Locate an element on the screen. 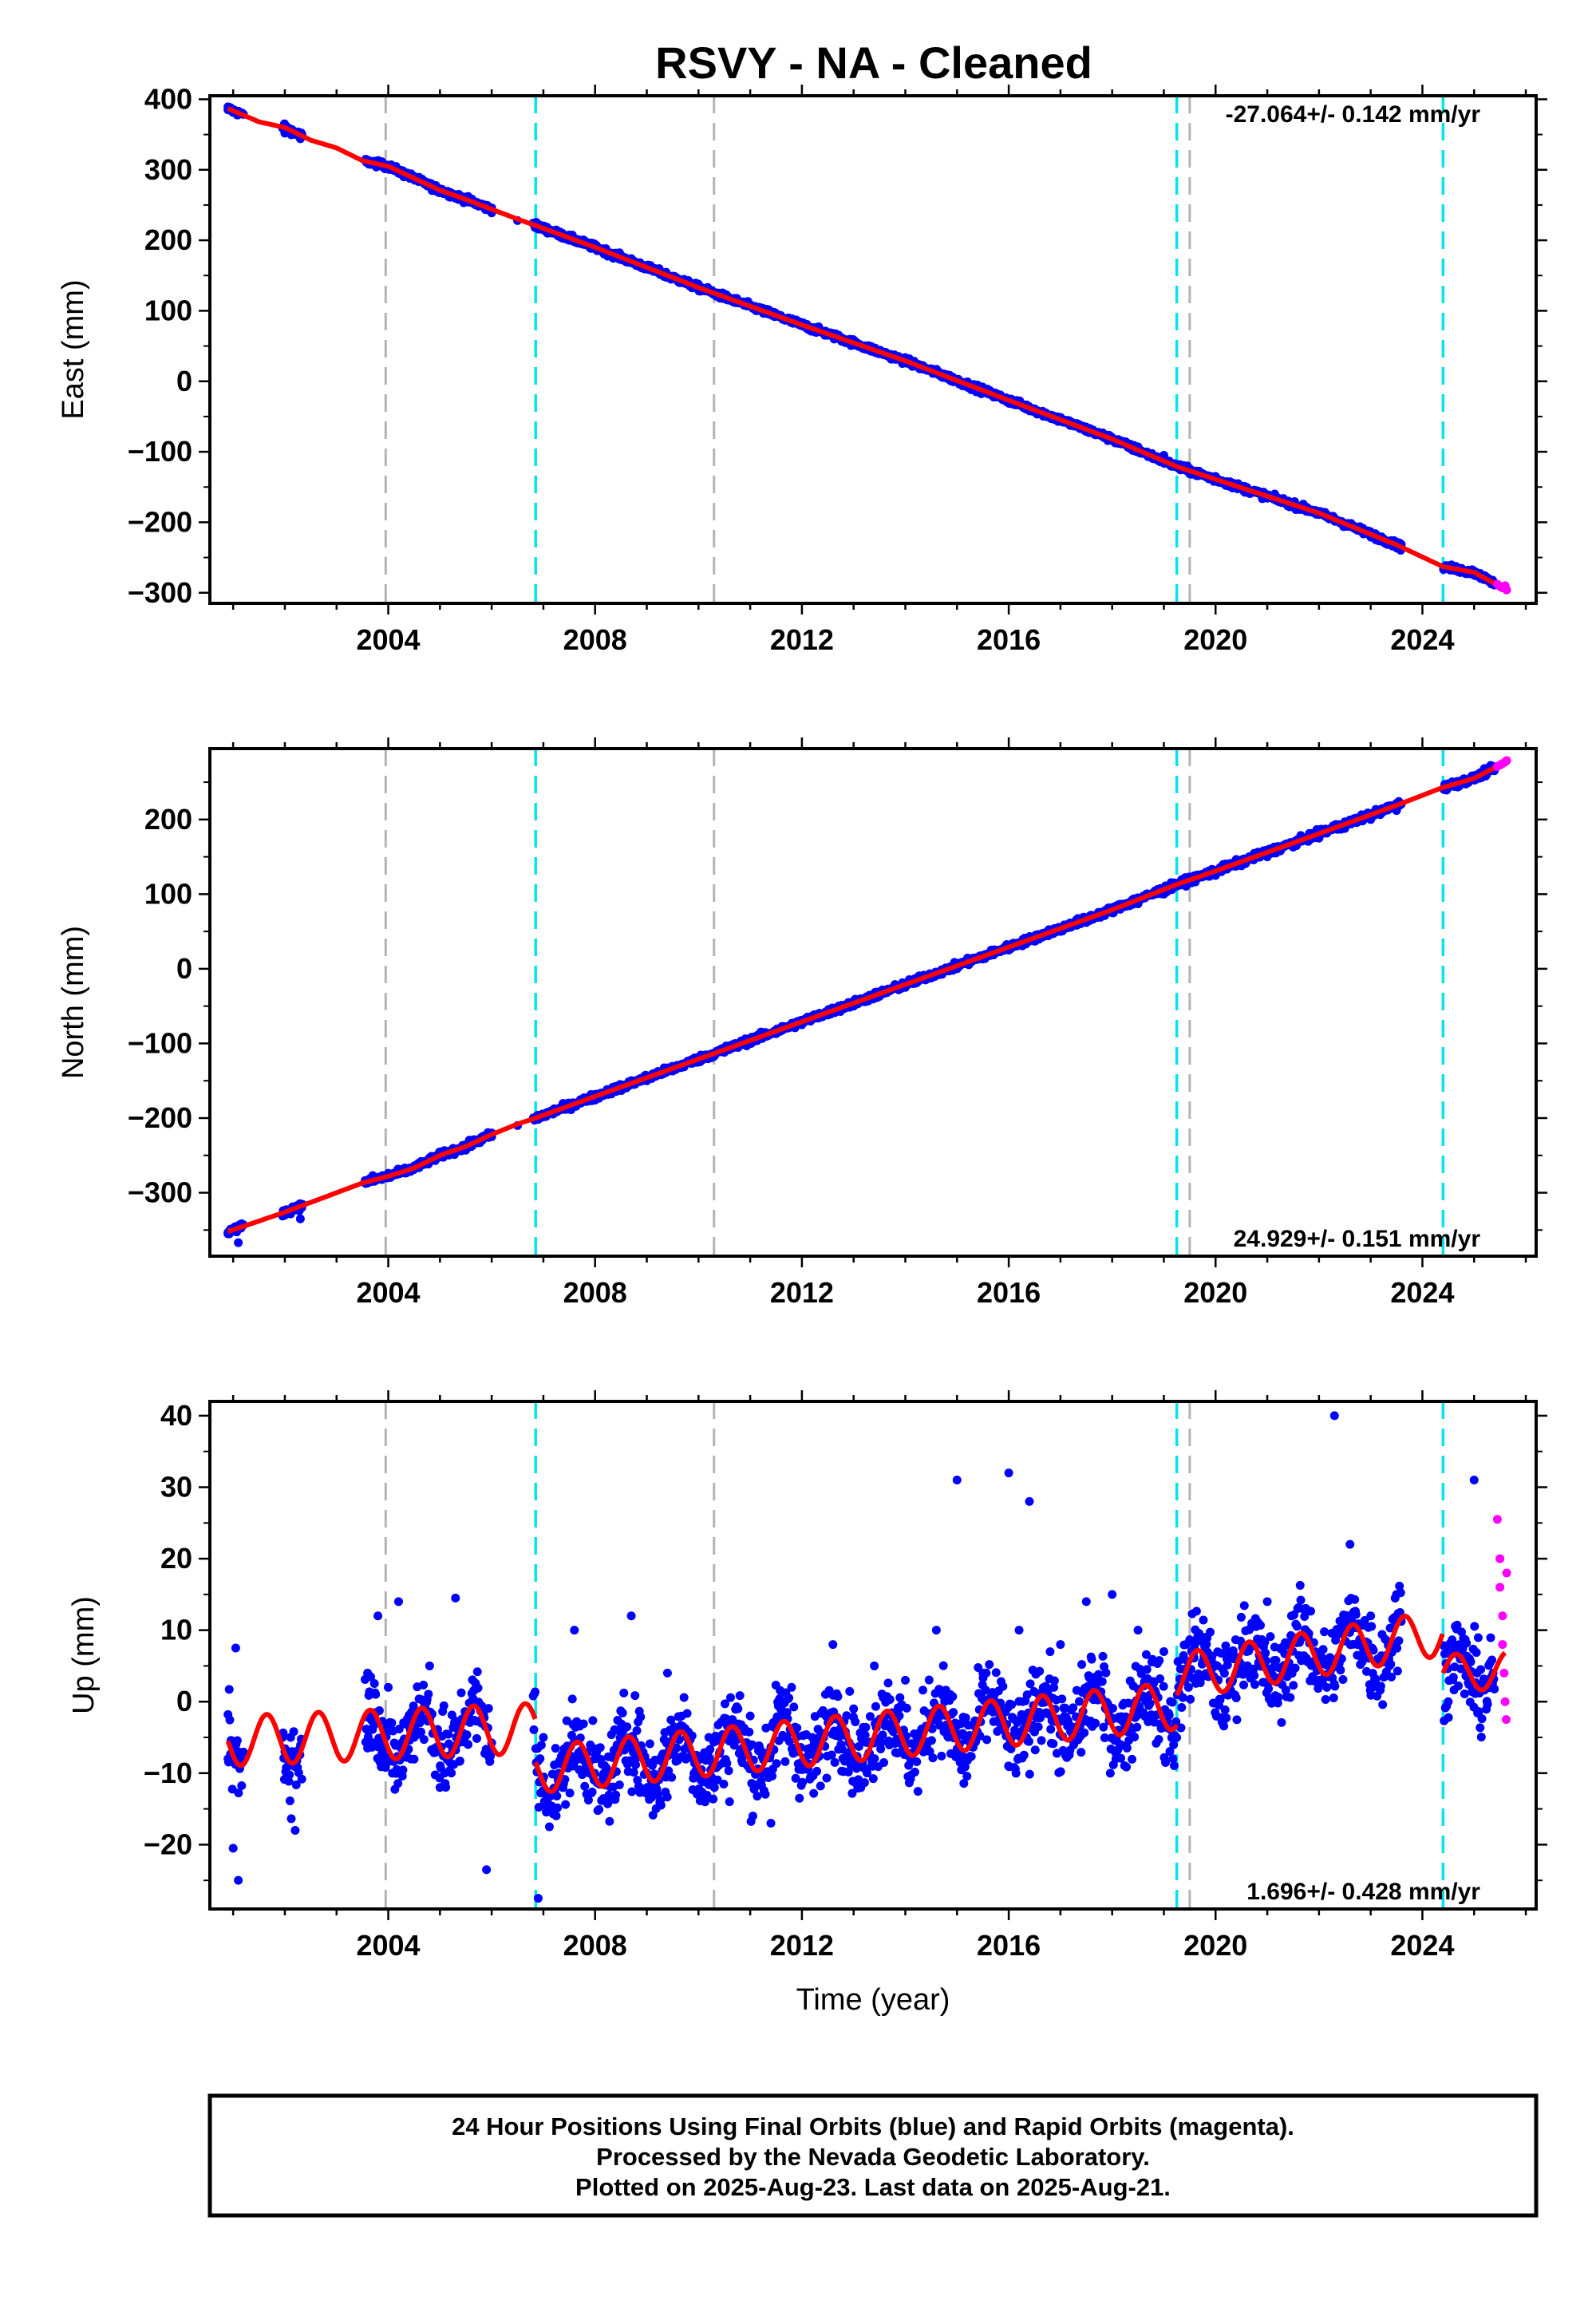  east-y-tick-label: 100 is located at coordinates (168, 310).